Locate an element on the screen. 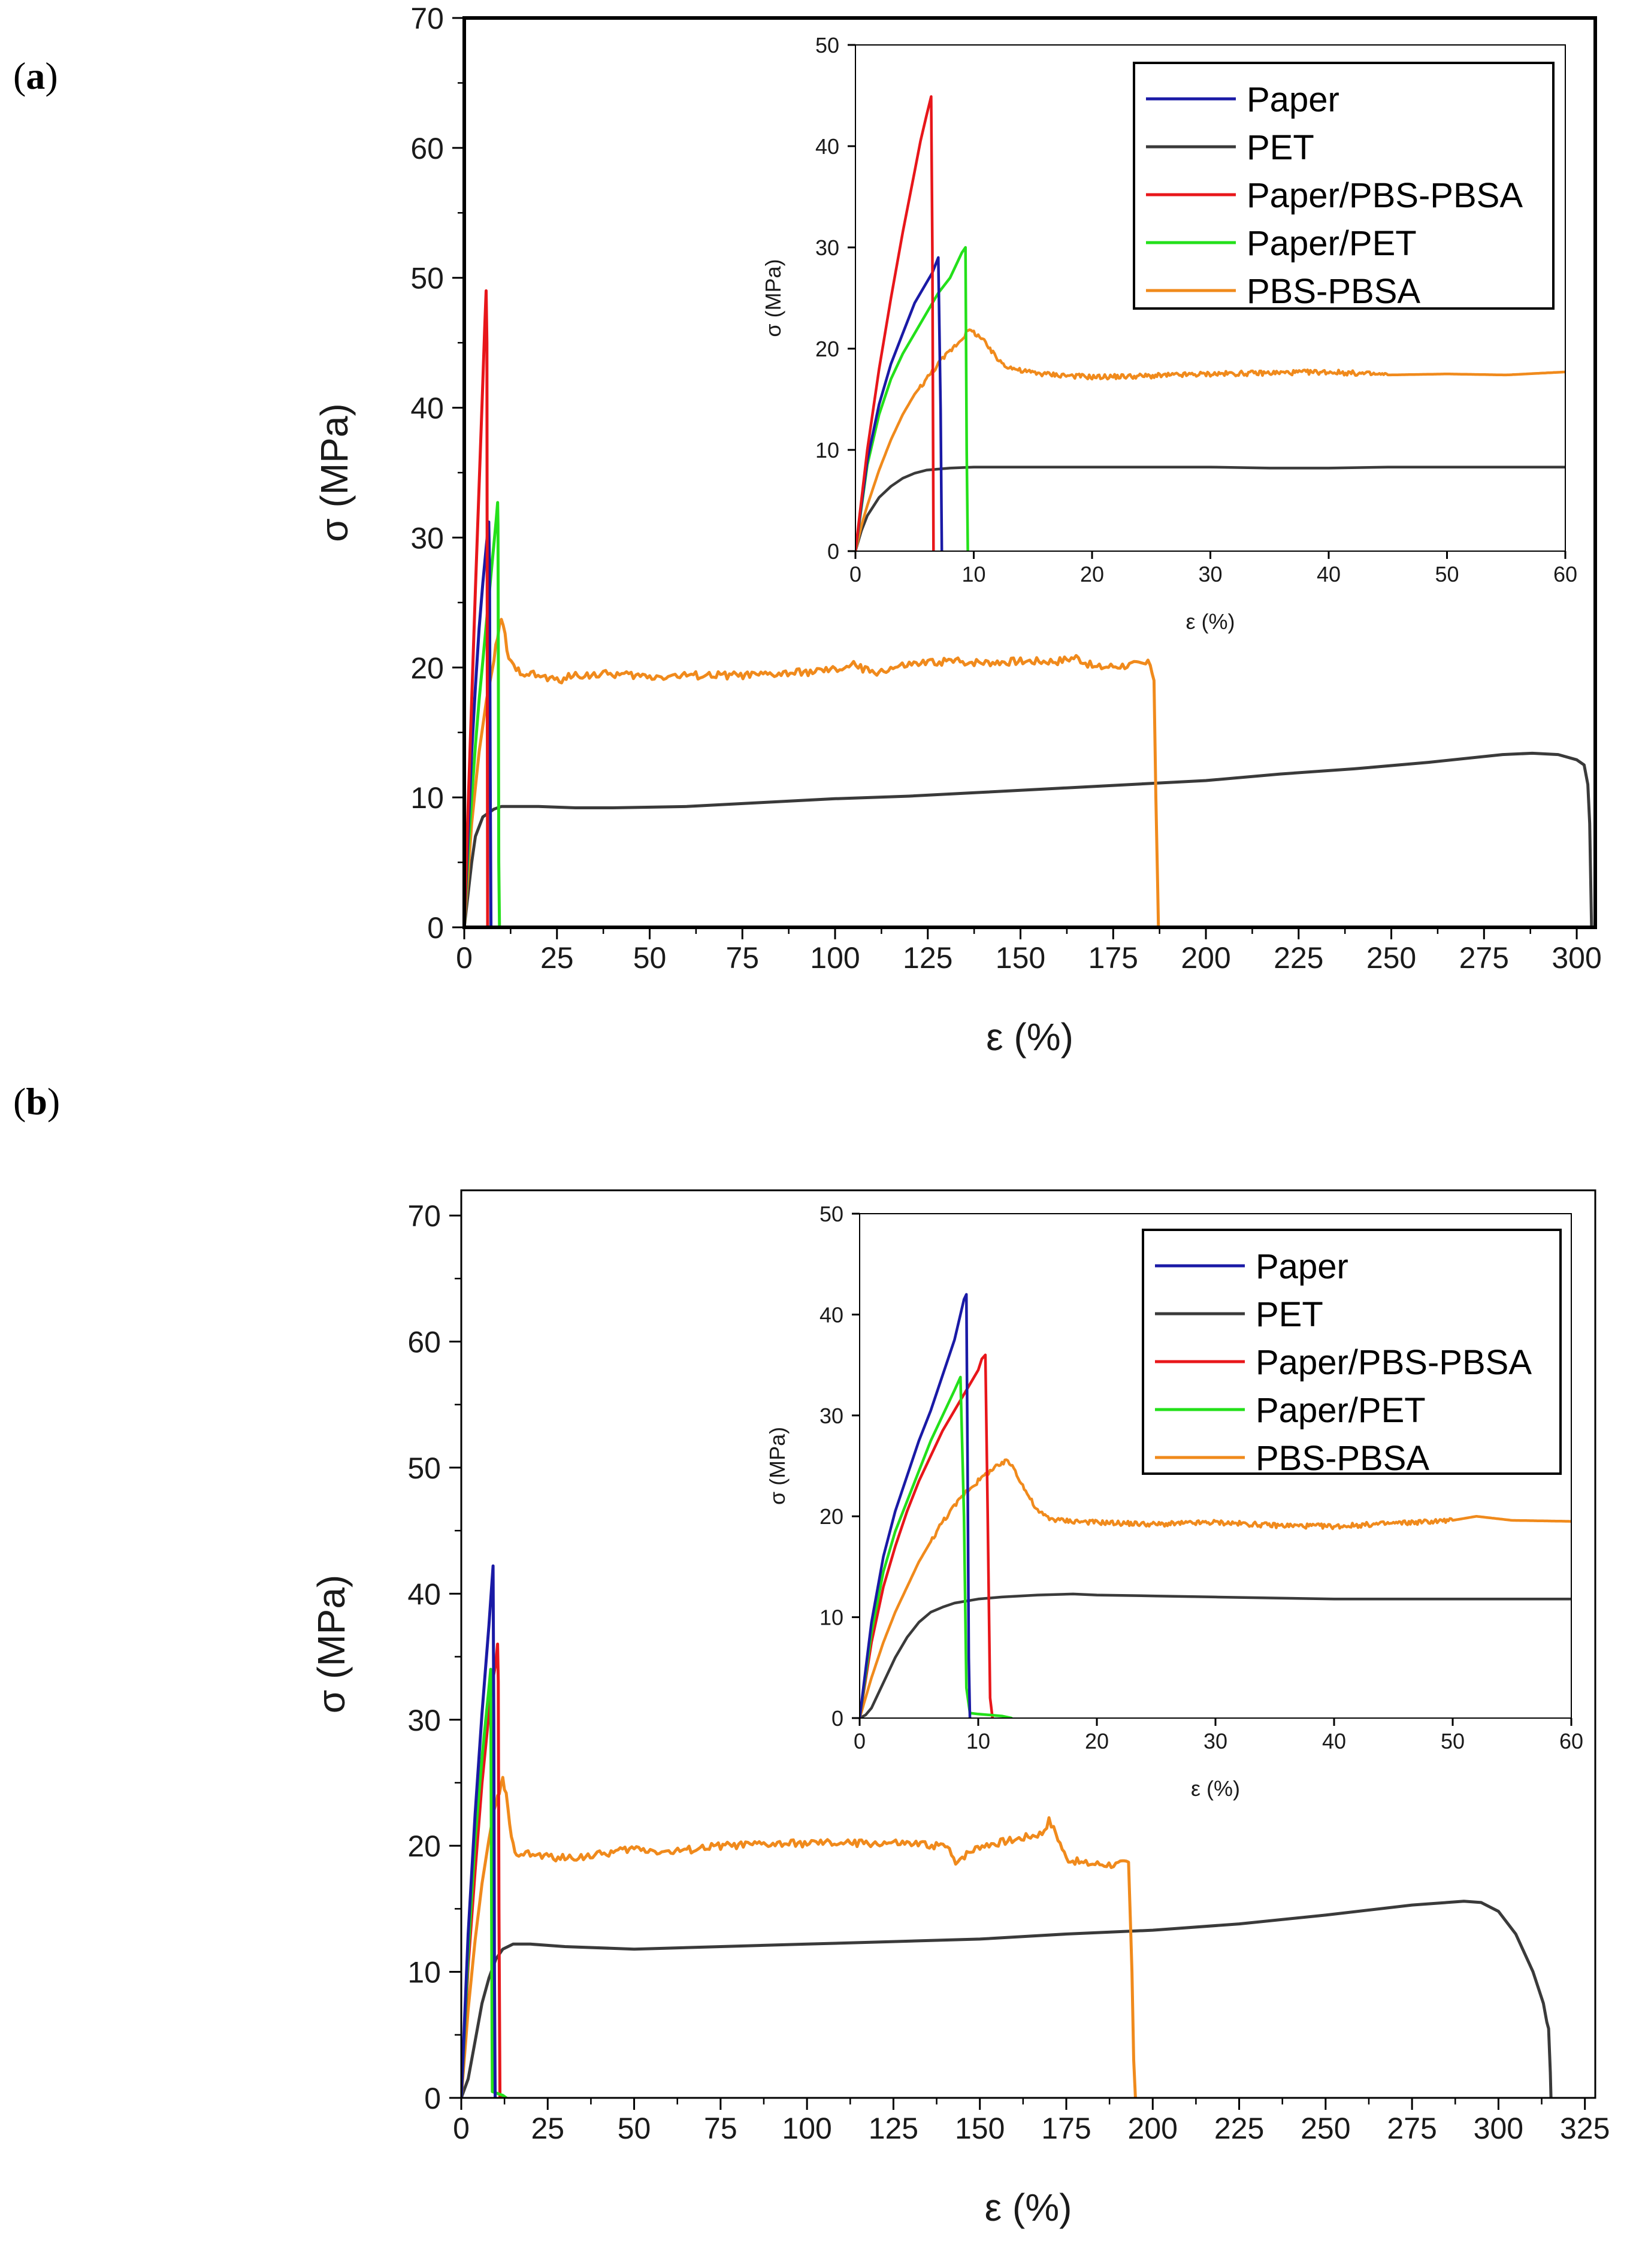 The height and width of the screenshot is (2268, 1636). panel-label-b-open: ( is located at coordinates (19, 1101).